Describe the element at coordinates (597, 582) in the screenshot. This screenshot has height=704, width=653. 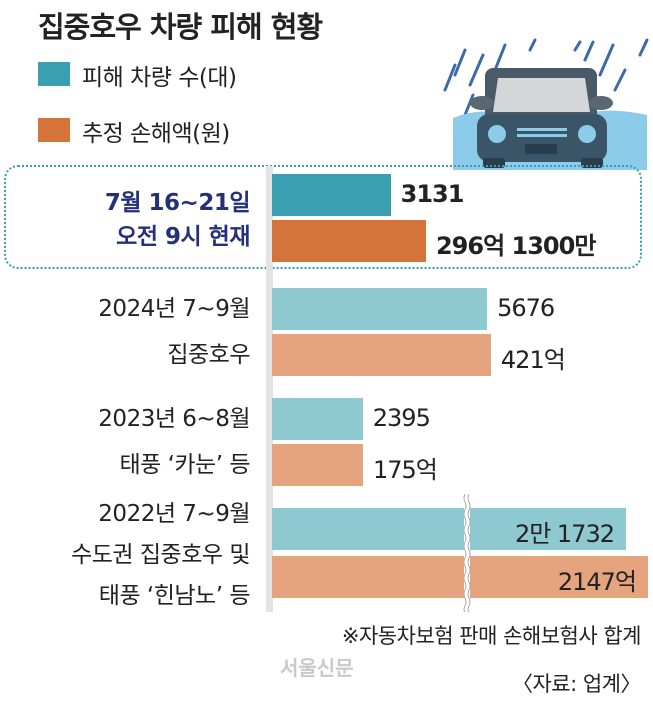
I see `damage-value-label: 2147억` at that location.